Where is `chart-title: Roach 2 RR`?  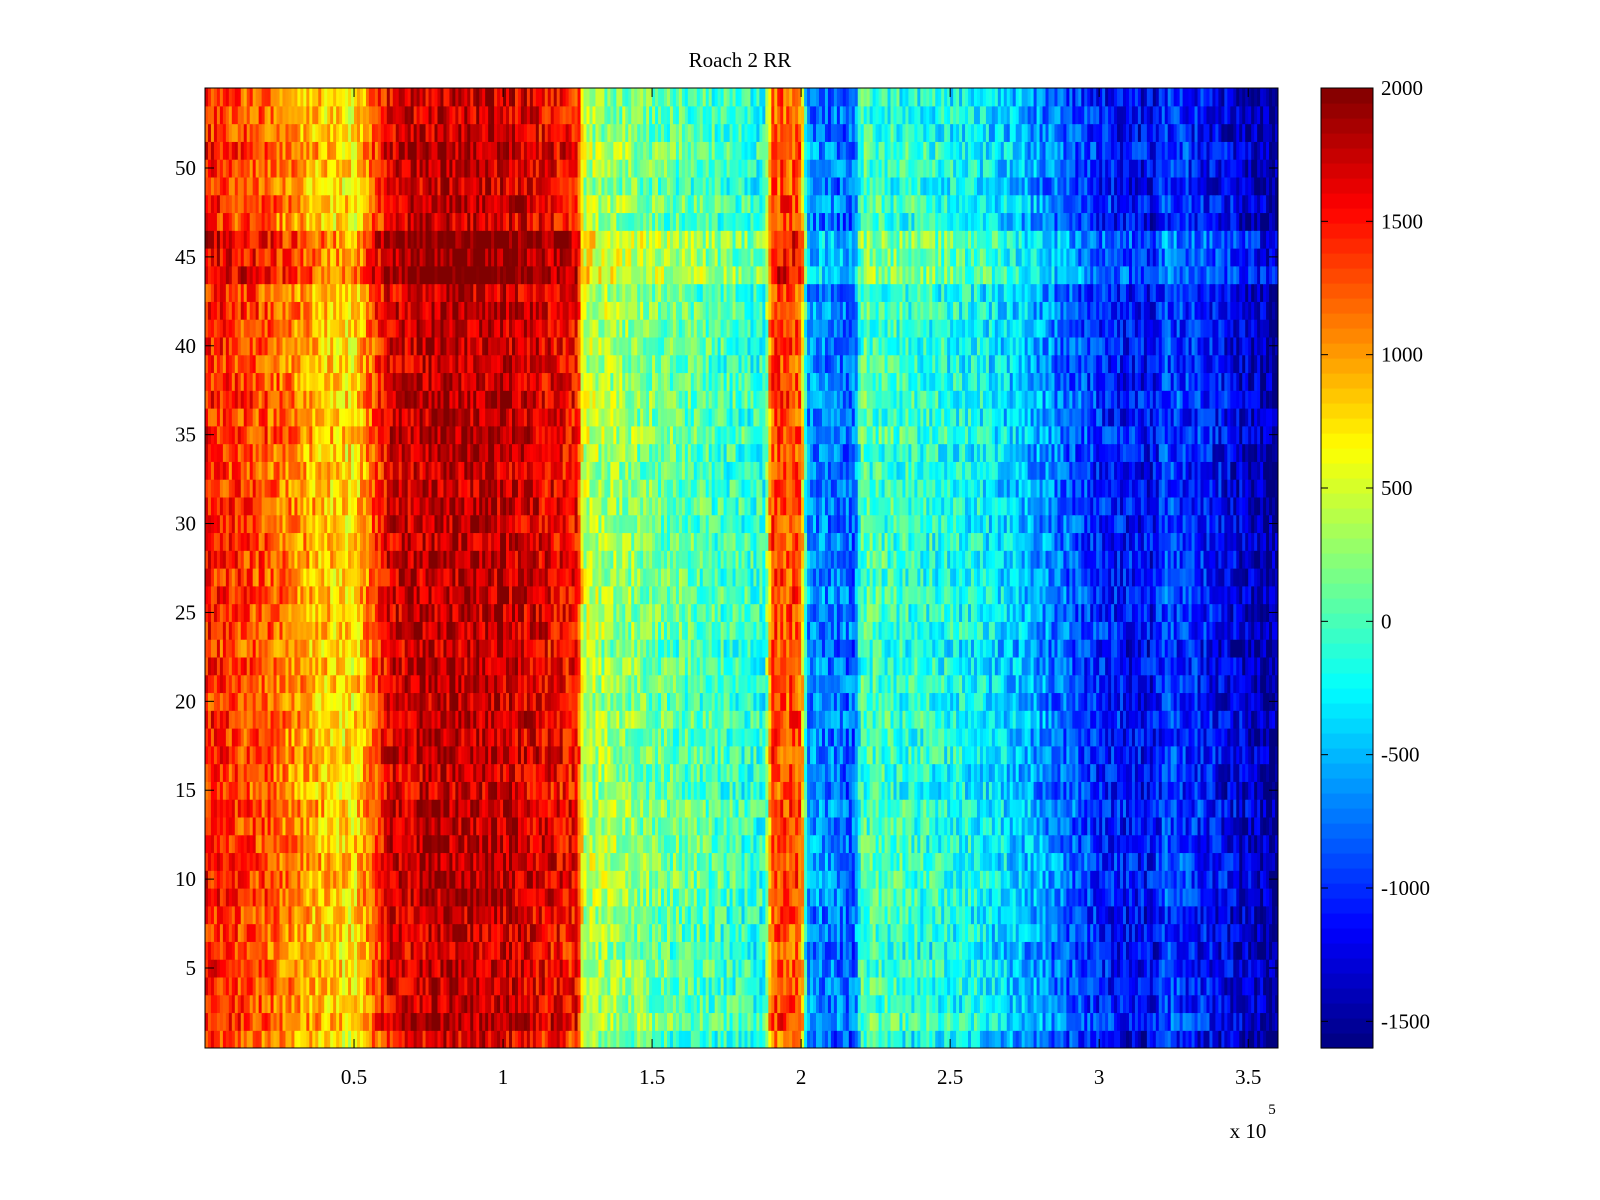
chart-title: Roach 2 RR is located at coordinates (740, 60).